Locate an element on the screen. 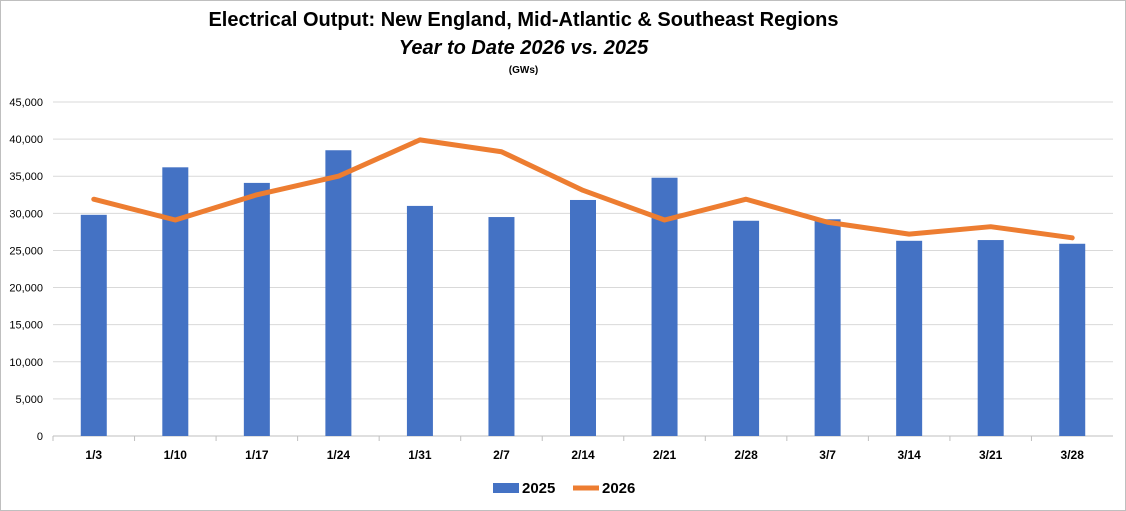 The image size is (1126, 511). x-tick-label: 1/10 is located at coordinates (176, 455).